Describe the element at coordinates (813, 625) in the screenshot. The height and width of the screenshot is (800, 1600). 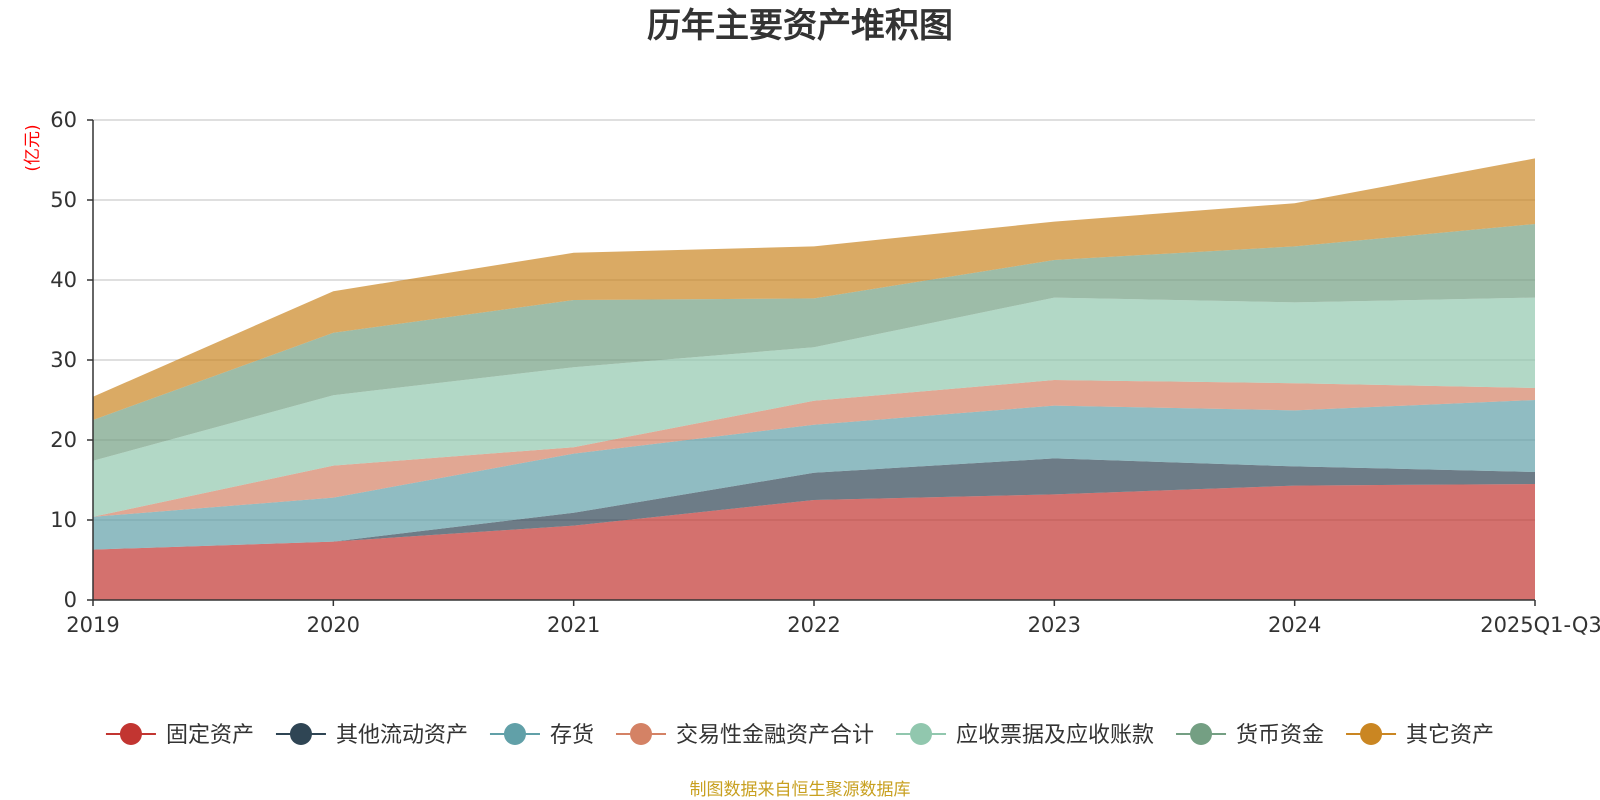
I see `x-tick-label: 2022` at that location.